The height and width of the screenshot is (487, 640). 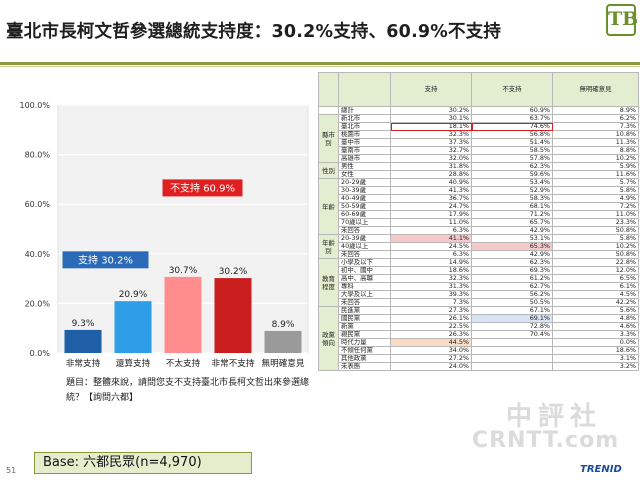 What do you see at coordinates (364, 350) in the screenshot?
I see `row-label: 不傾任何黨` at bounding box center [364, 350].